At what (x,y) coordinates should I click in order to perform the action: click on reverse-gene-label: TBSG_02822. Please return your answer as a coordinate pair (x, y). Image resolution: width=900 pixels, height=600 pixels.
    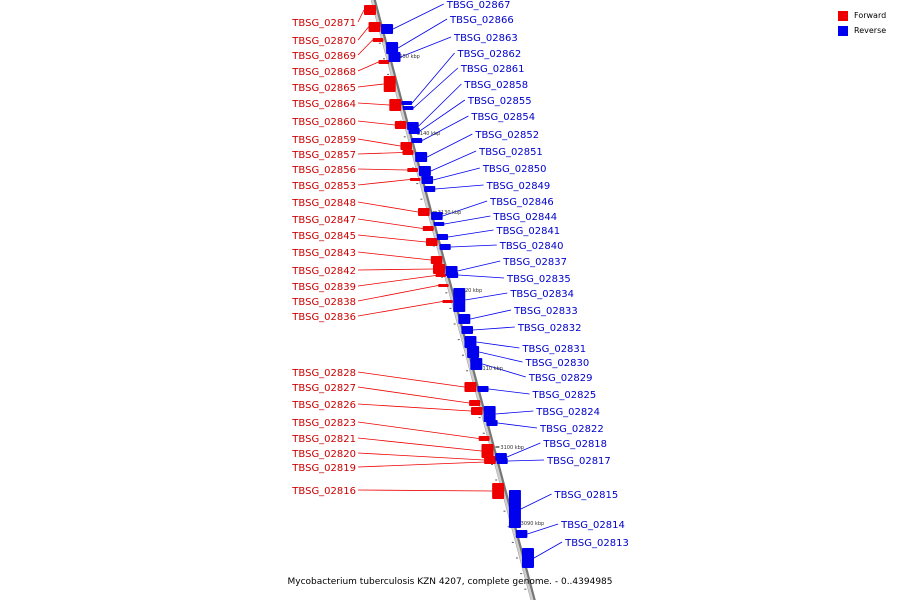
    Looking at the image, I should click on (571, 429).